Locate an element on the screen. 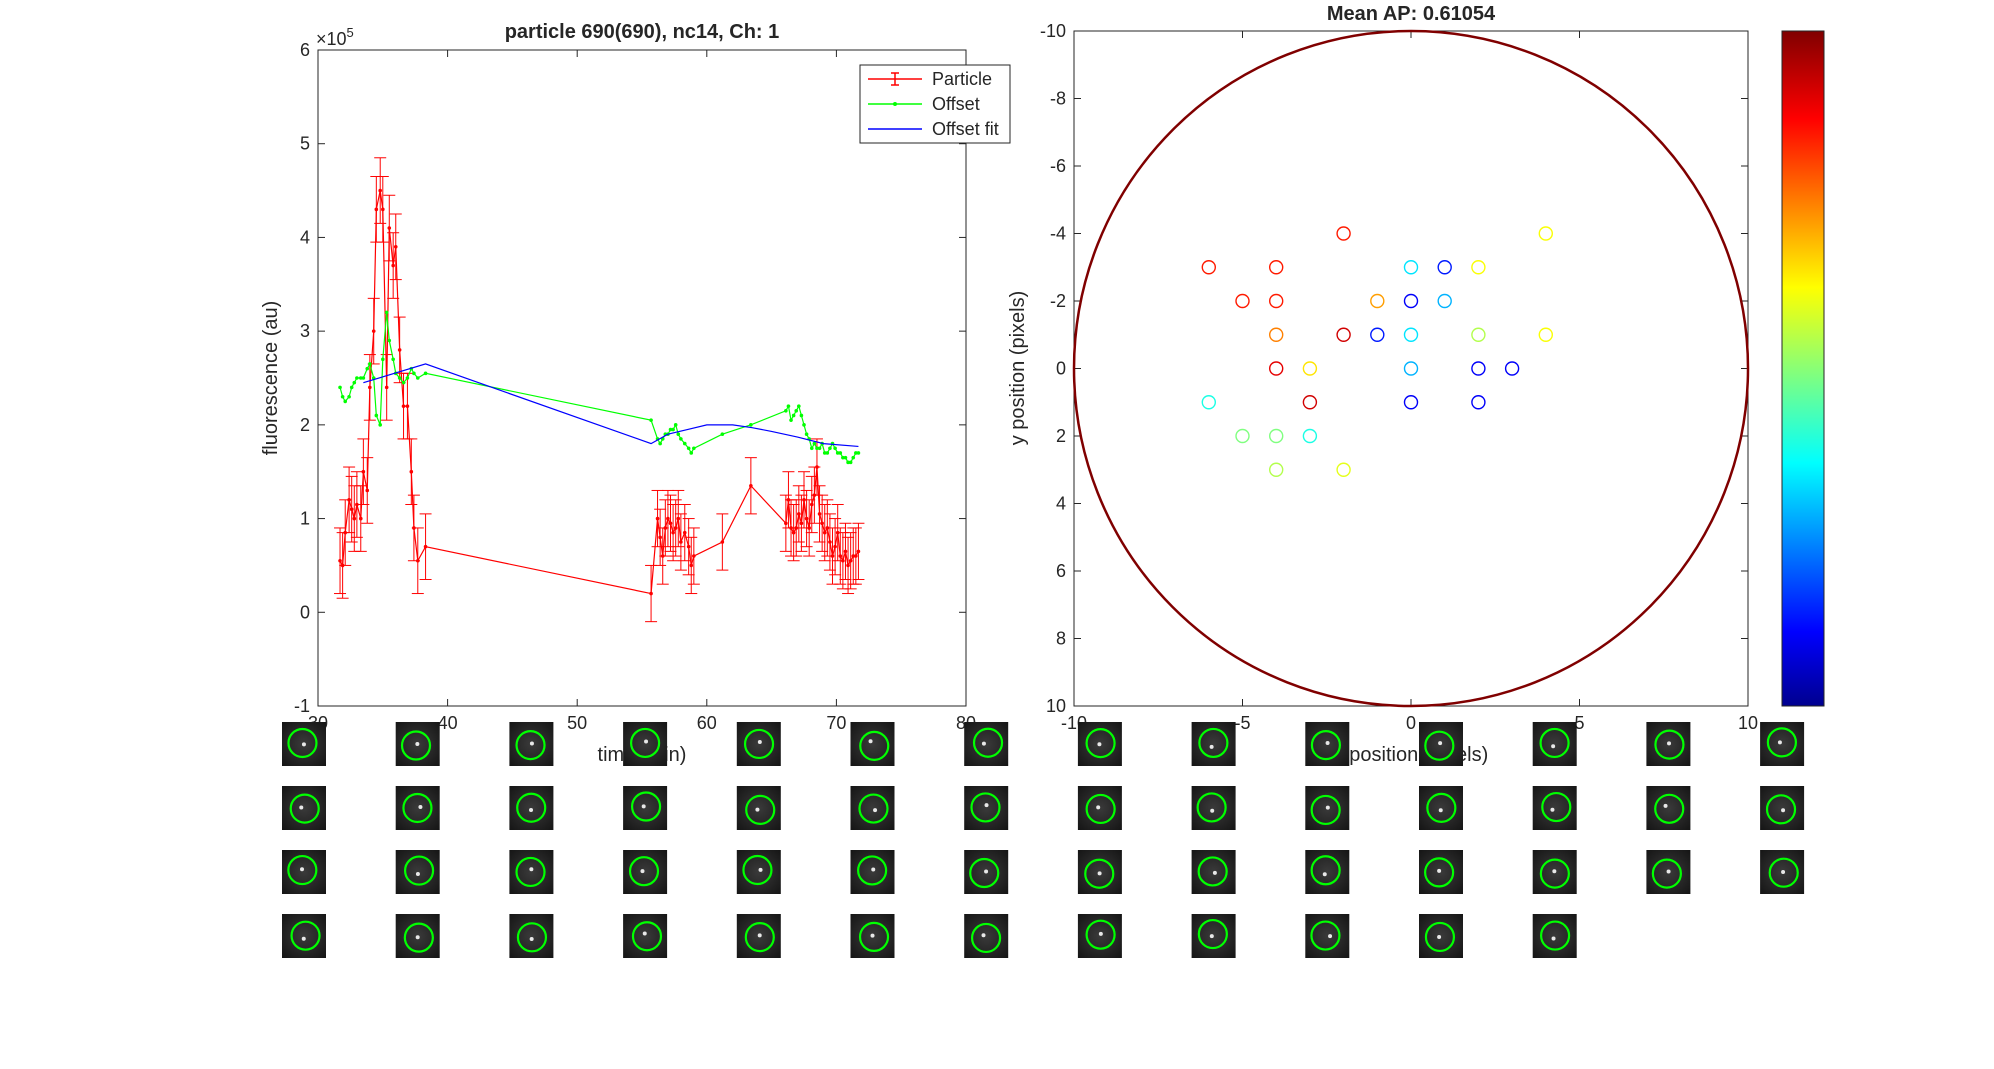 This screenshot has height=1069, width=1994. y-tick-label: -8 is located at coordinates (1058, 99).